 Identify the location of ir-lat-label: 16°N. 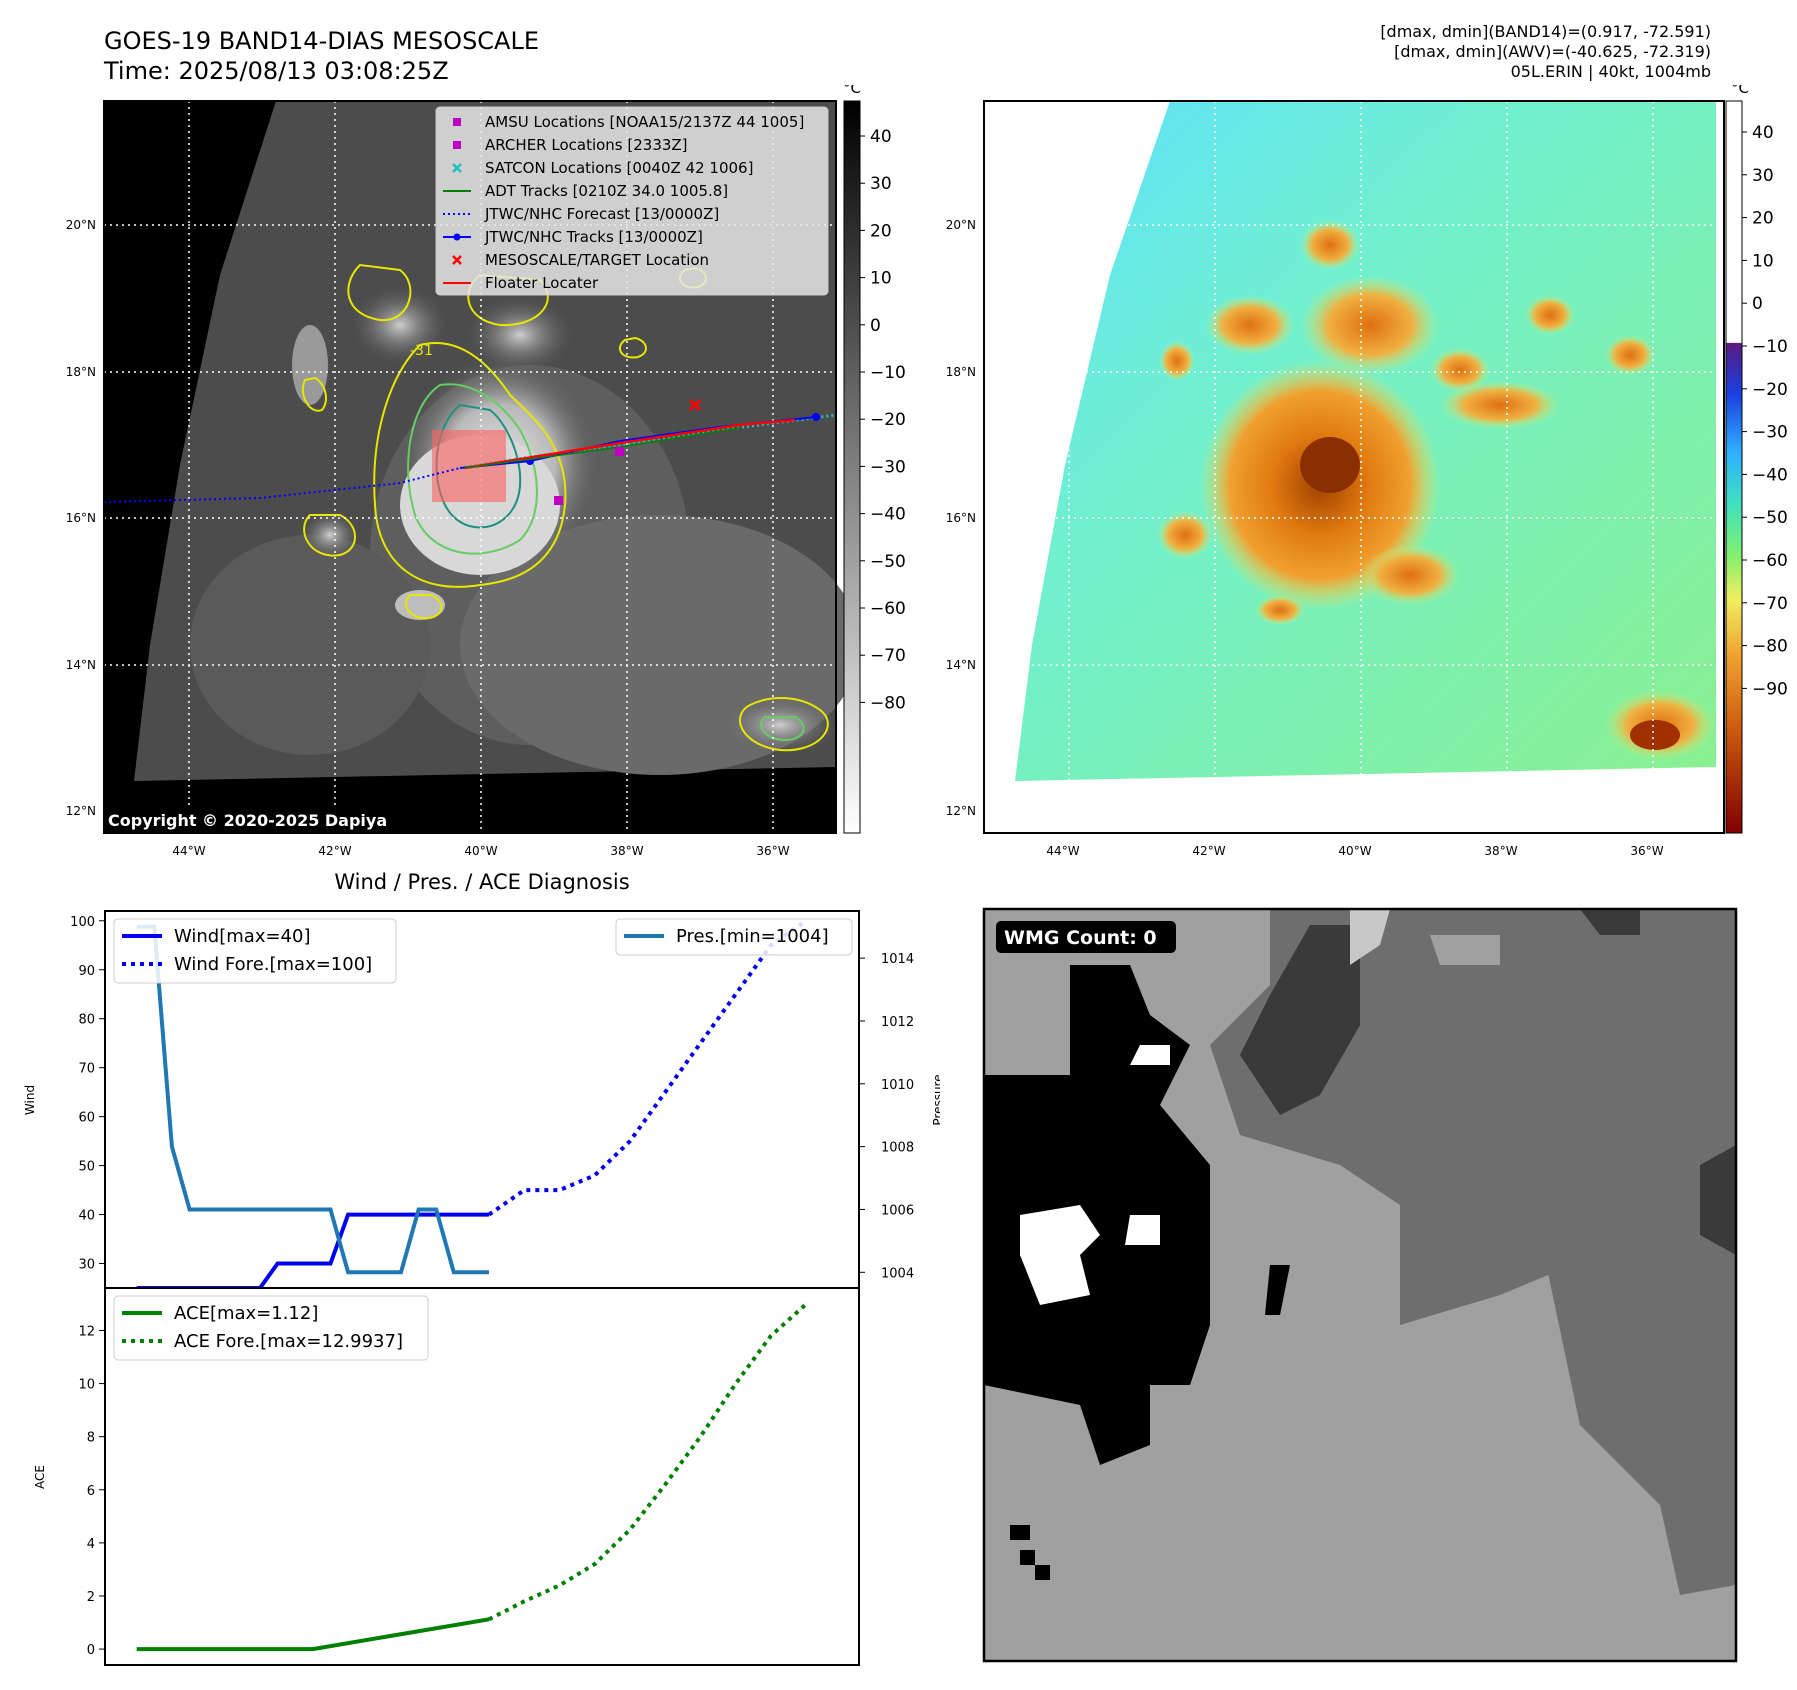
(81, 518).